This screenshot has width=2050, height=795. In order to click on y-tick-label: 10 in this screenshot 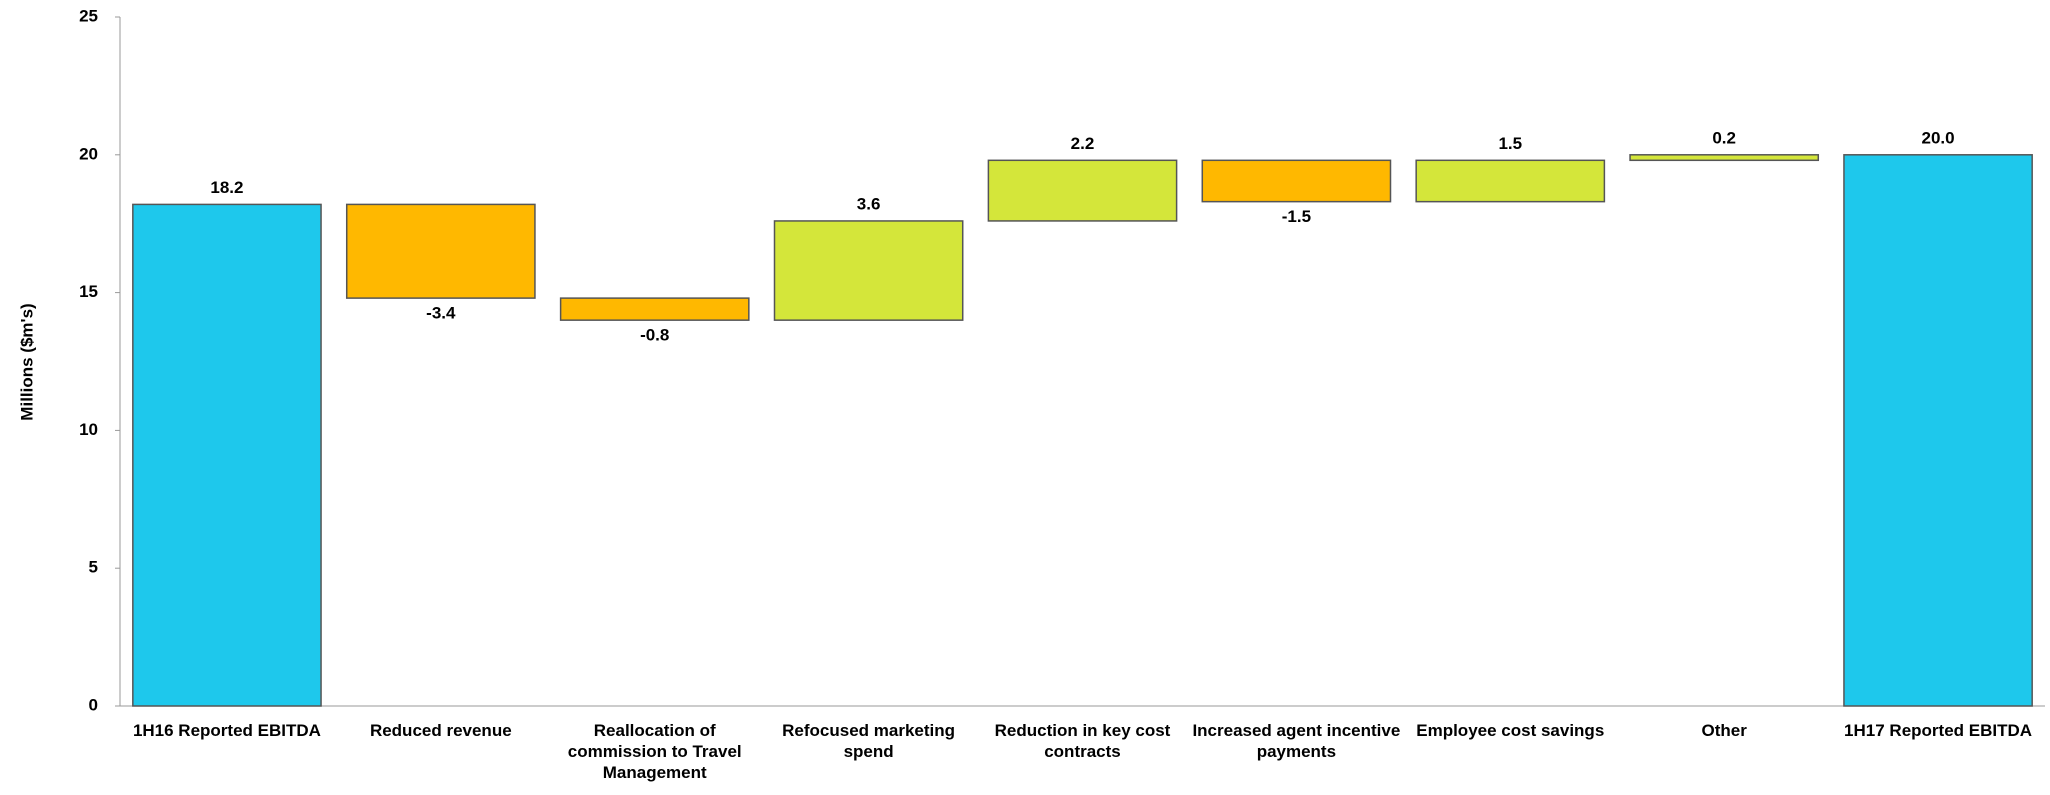, I will do `click(88, 429)`.